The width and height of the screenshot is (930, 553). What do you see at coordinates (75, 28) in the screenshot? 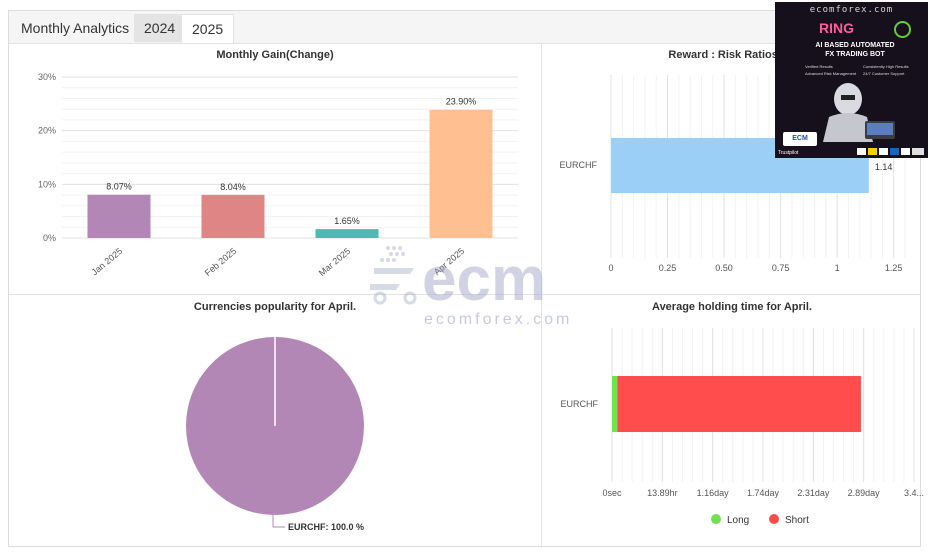
I see `widget-title: Monthly Analytics` at bounding box center [75, 28].